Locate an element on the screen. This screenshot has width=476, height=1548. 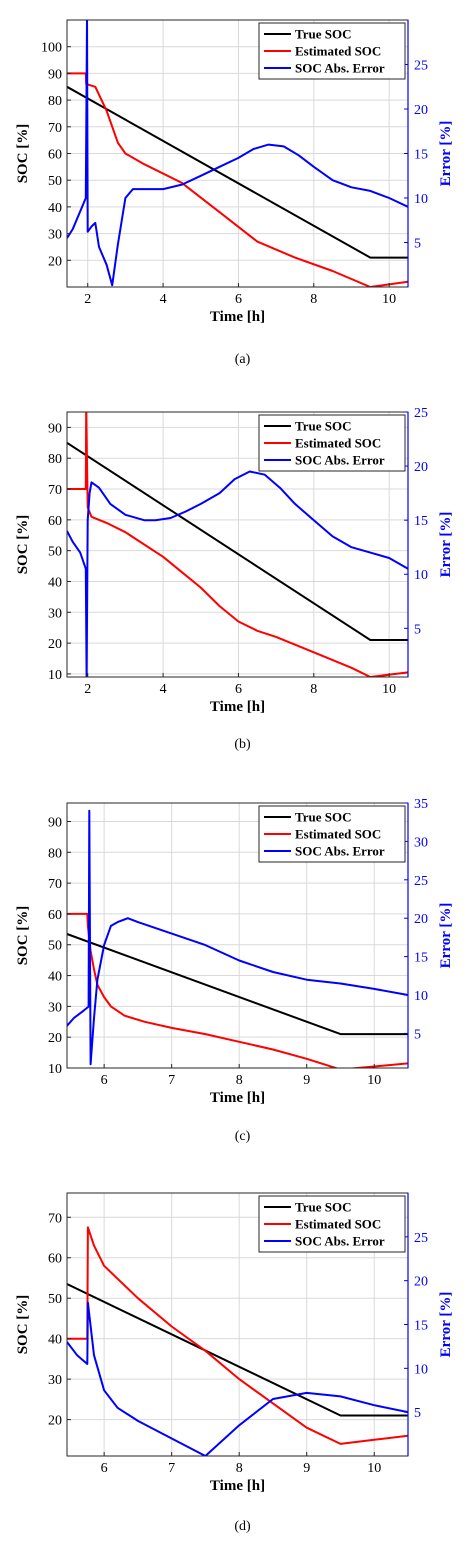
y-tick-label: 100 is located at coordinates (51, 48).